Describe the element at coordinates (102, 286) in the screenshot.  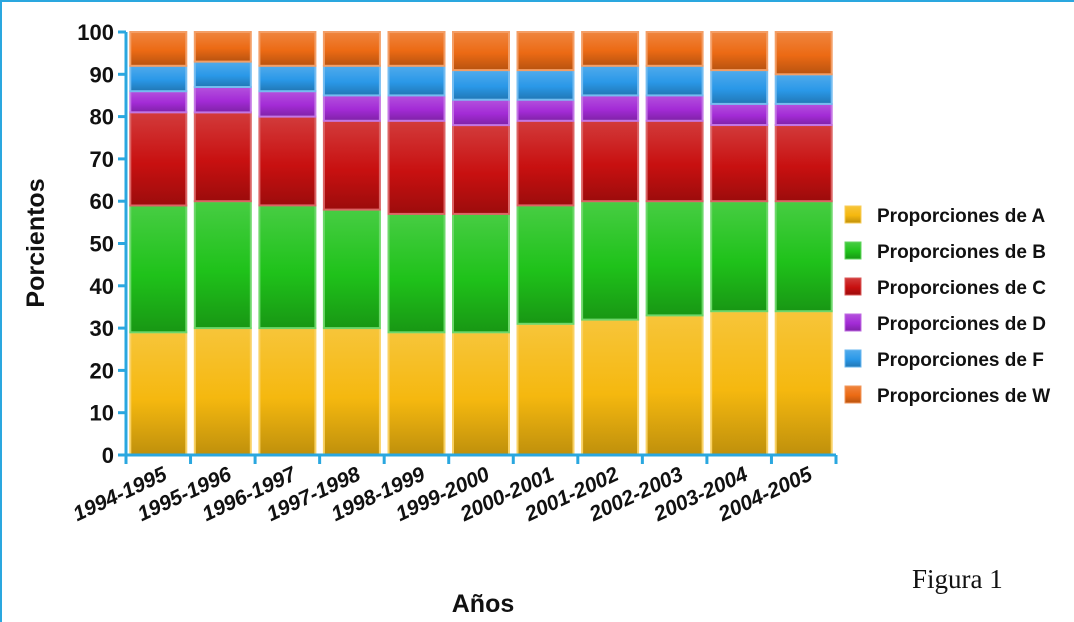
I see `y-tick-label: 40` at that location.